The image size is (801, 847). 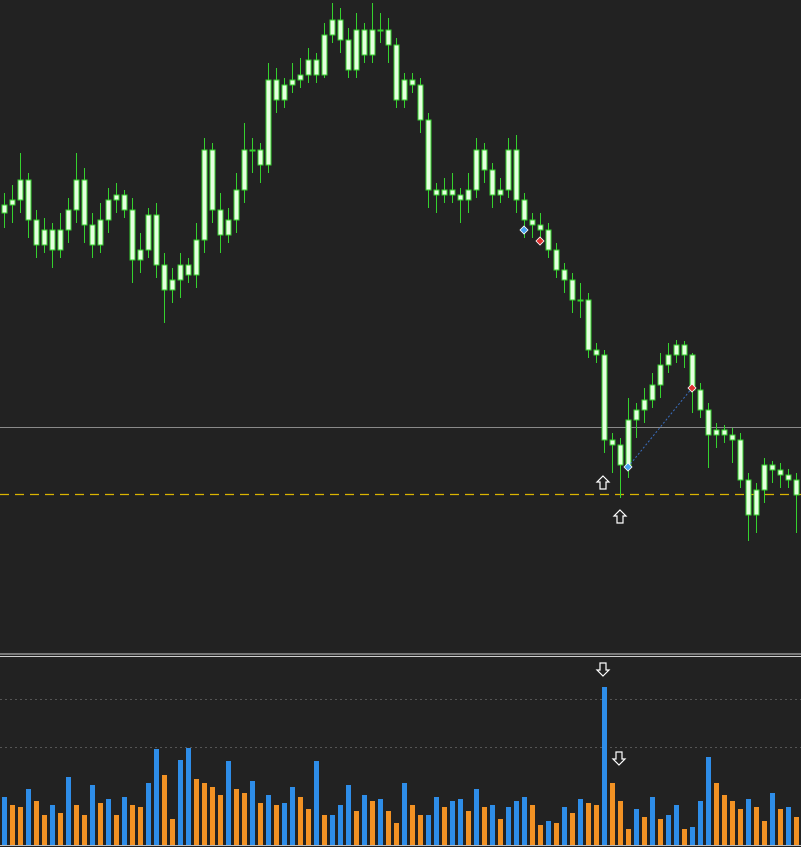 I want to click on buy-marker, so click(x=524, y=230).